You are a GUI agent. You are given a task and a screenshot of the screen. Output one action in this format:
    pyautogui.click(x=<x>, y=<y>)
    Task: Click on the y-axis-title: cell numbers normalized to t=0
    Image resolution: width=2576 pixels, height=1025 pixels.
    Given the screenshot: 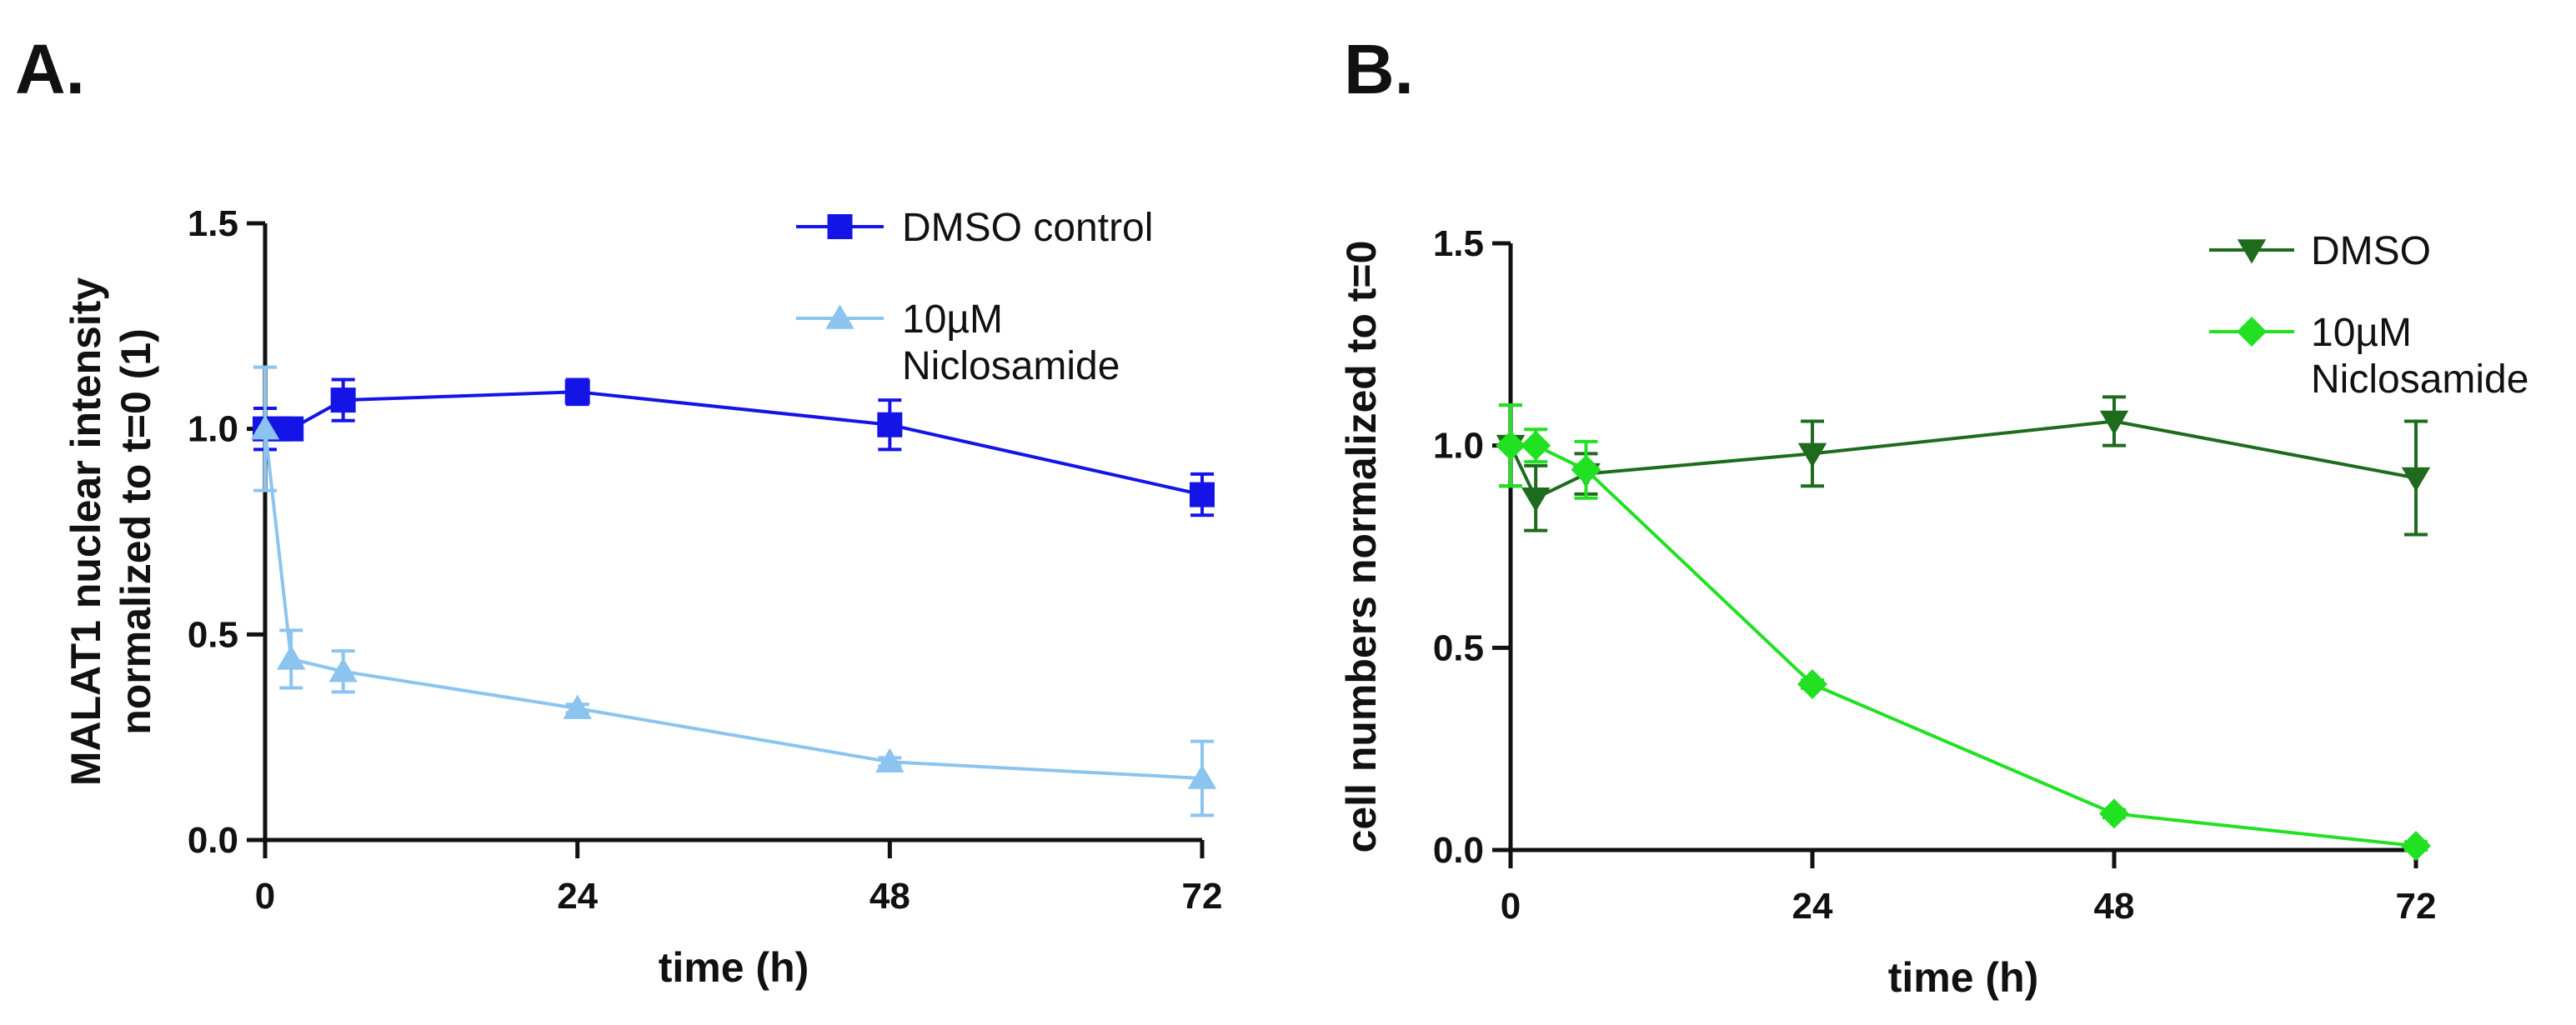 What is the action you would take?
    pyautogui.click(x=1361, y=547)
    